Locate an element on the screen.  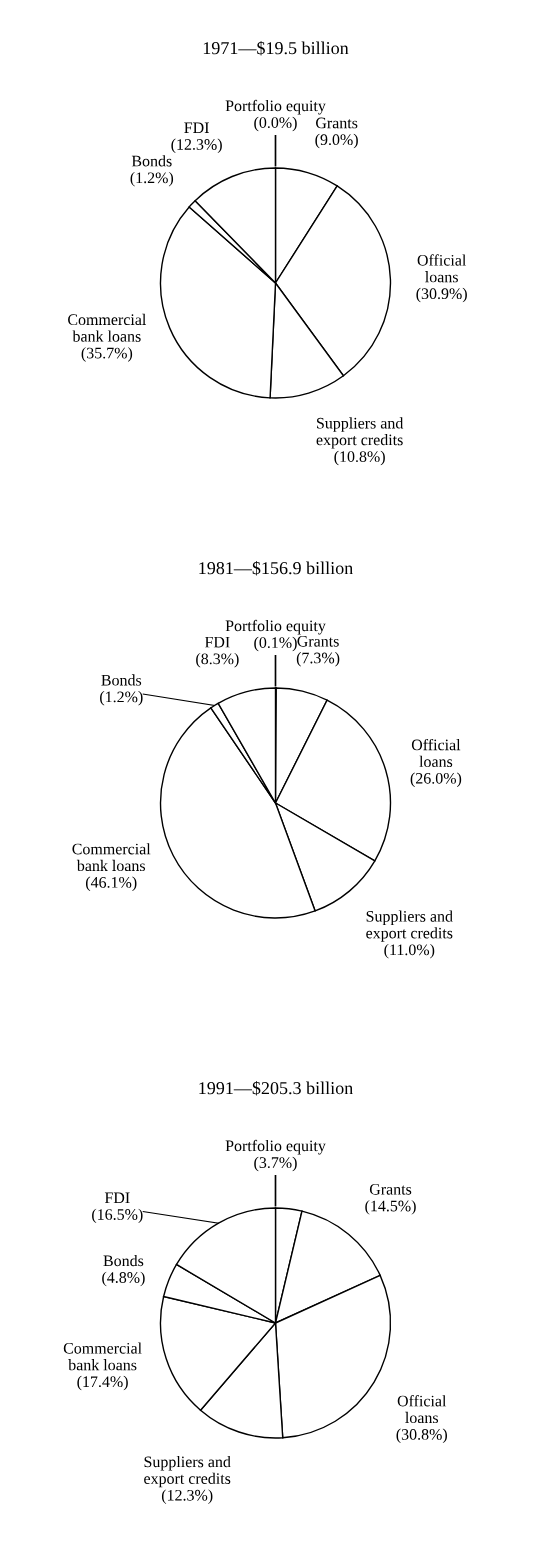
data-label: (7.3%) is located at coordinates (318, 659).